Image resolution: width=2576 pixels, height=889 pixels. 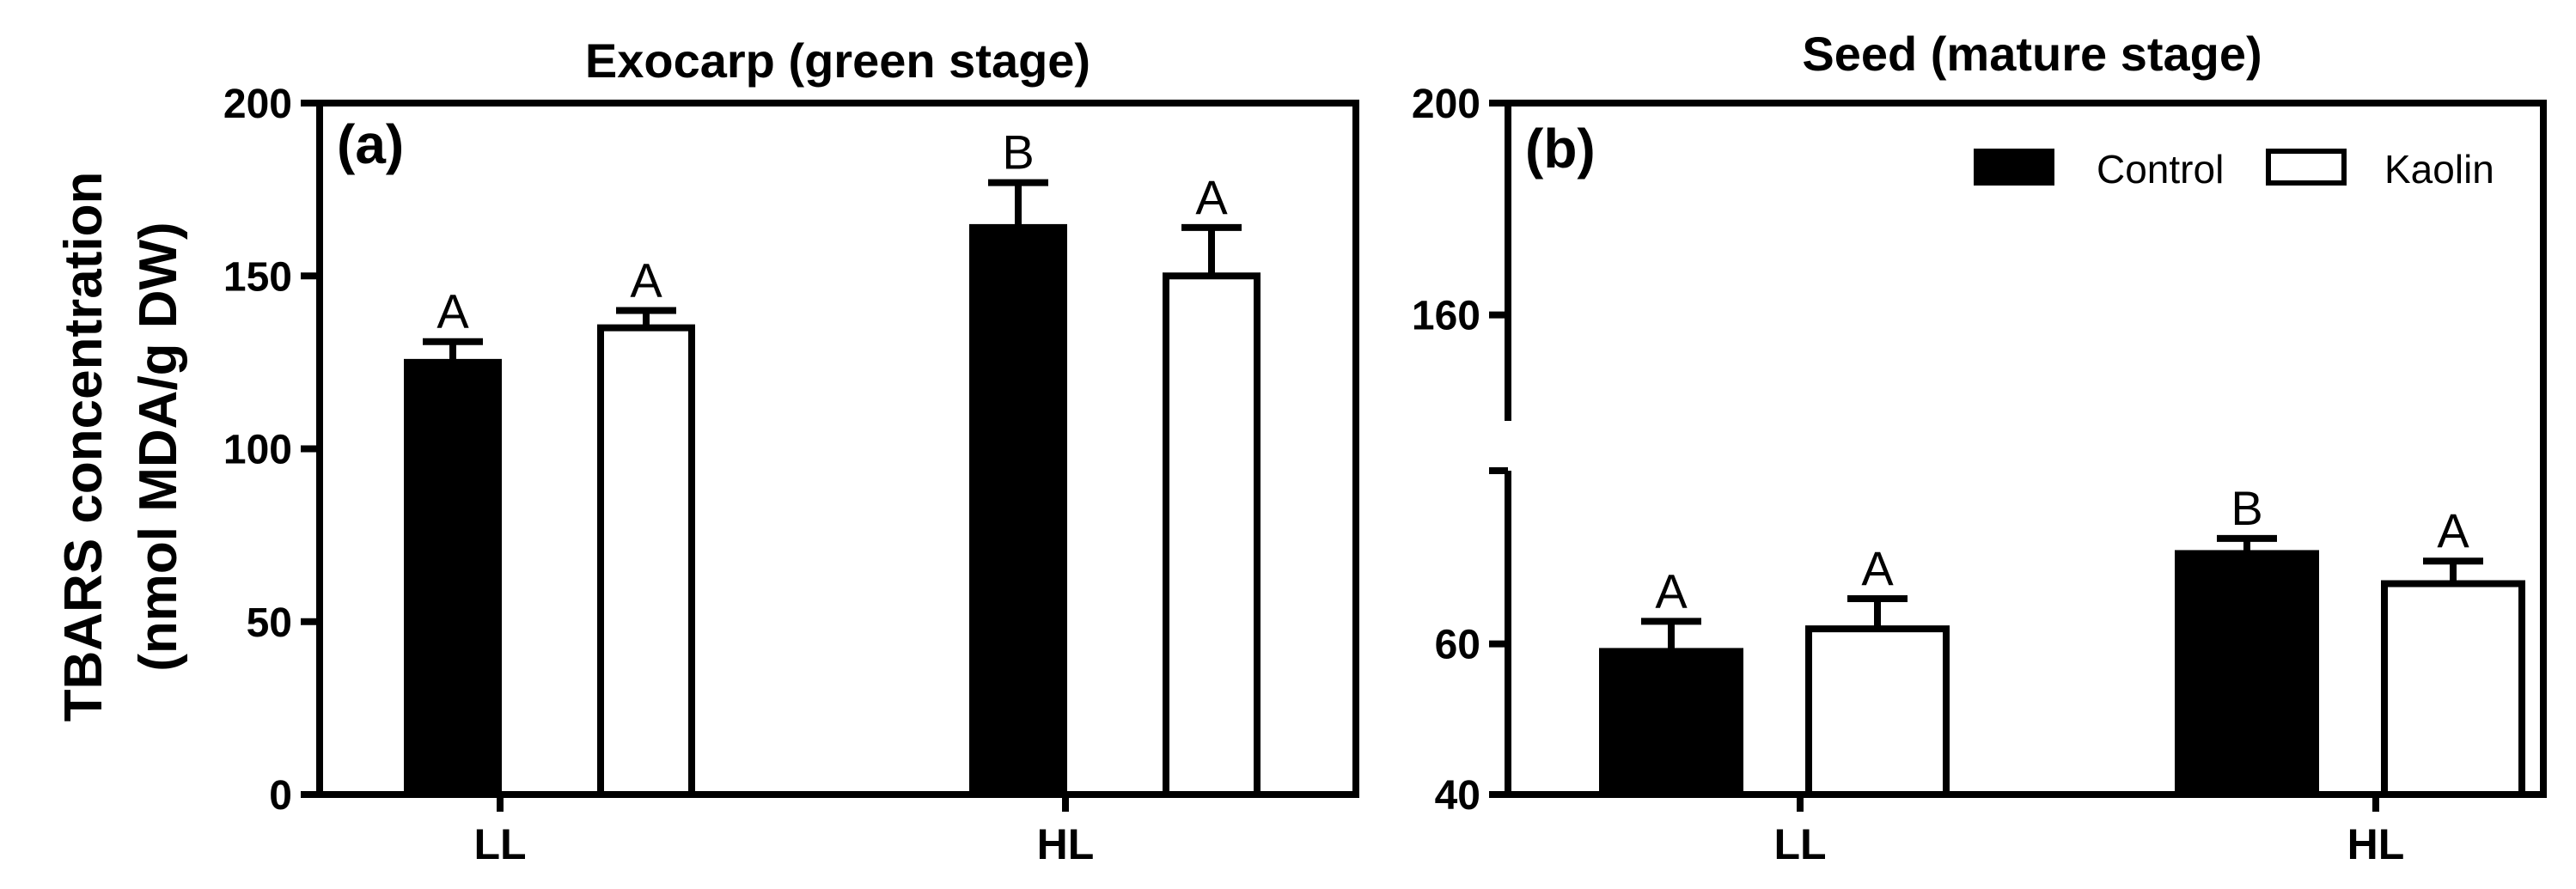 I want to click on y-tick-label-a: 100, so click(x=257, y=450).